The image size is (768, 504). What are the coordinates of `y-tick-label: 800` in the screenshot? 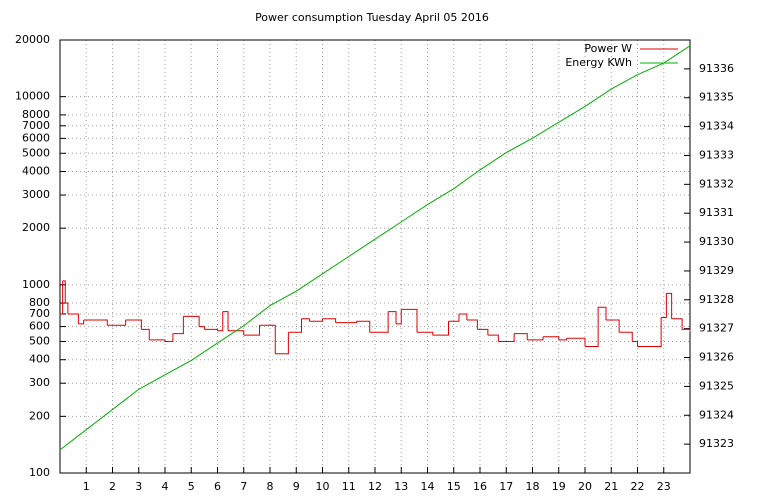 It's located at (39, 302).